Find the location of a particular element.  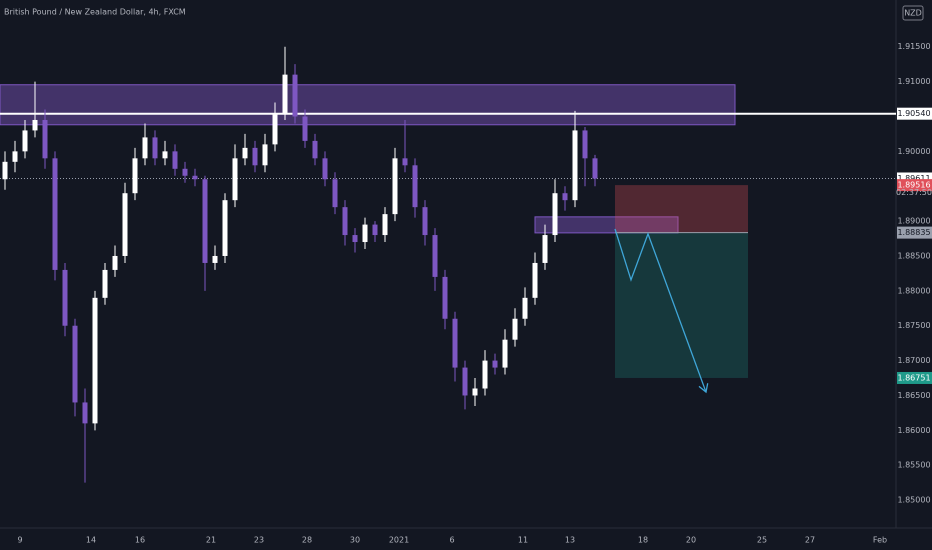

x-tick-label: 27 is located at coordinates (810, 540).